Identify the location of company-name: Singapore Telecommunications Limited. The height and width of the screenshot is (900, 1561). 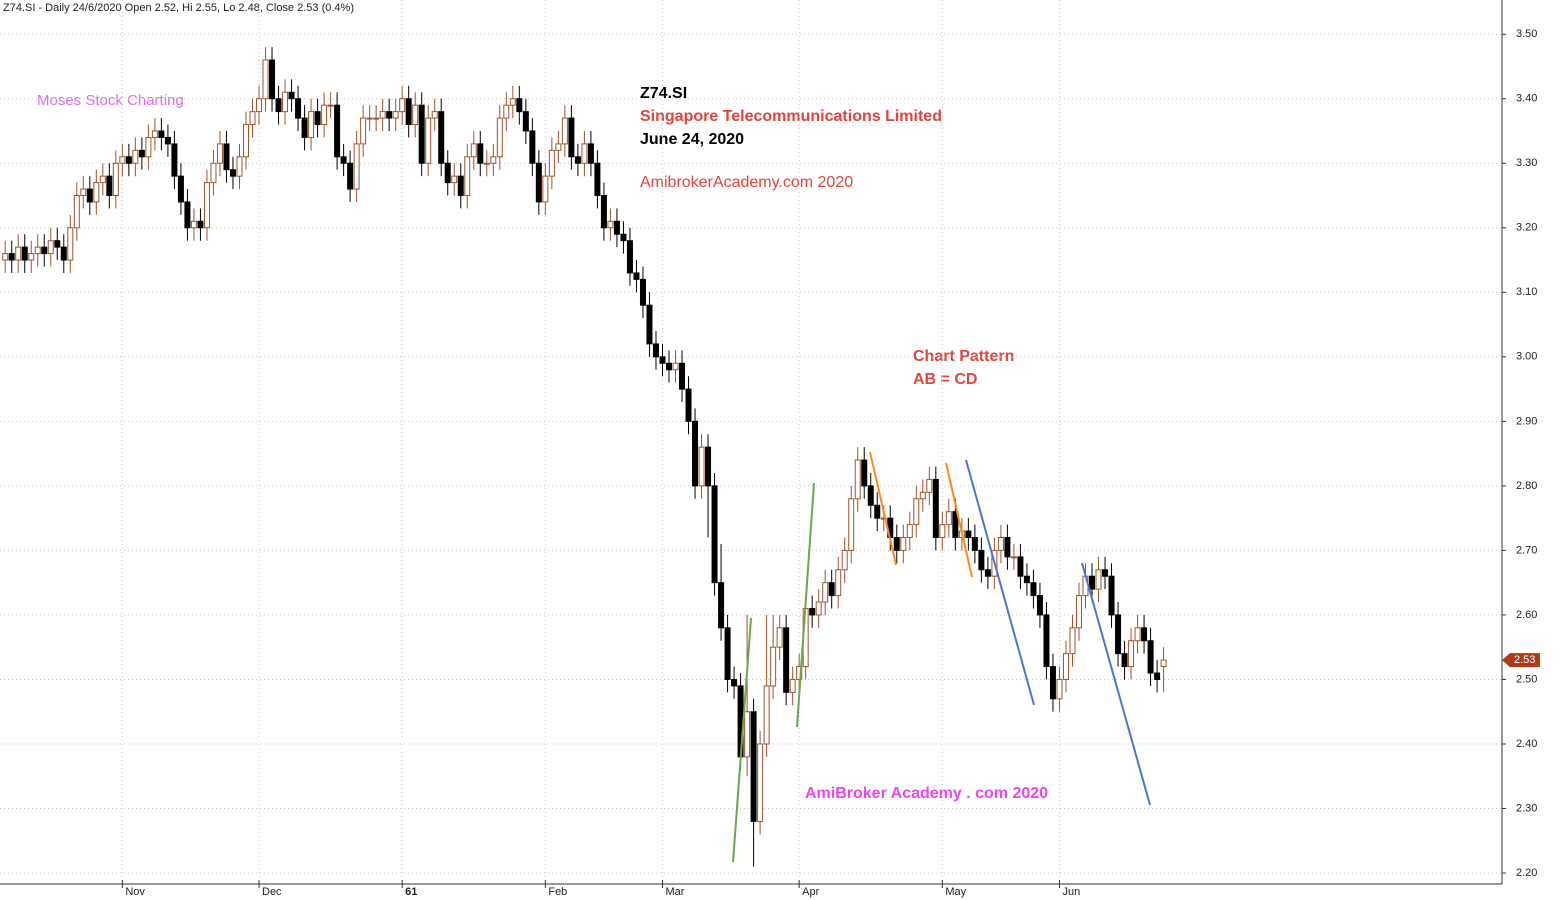
(791, 116).